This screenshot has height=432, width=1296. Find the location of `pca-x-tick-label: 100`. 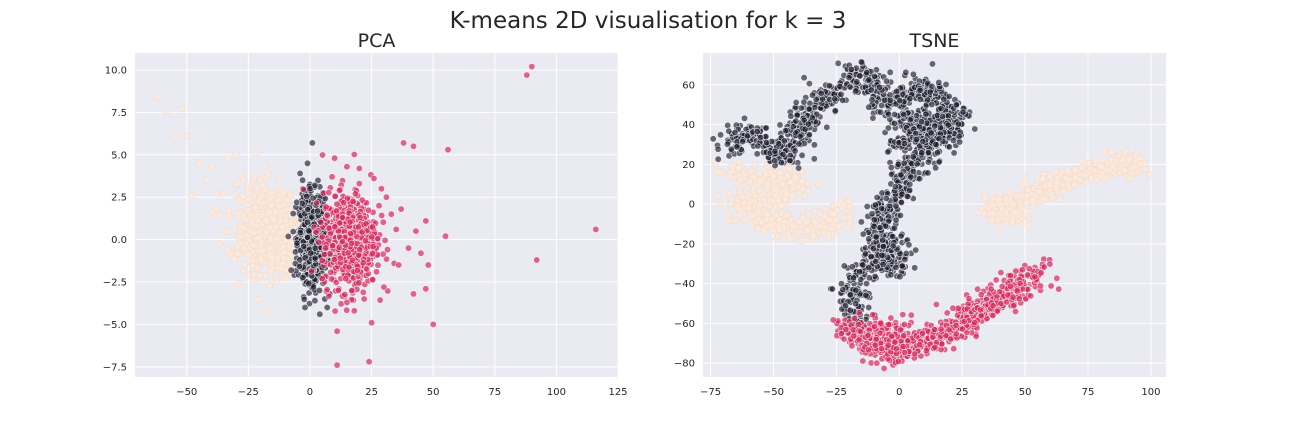

pca-x-tick-label: 100 is located at coordinates (556, 392).